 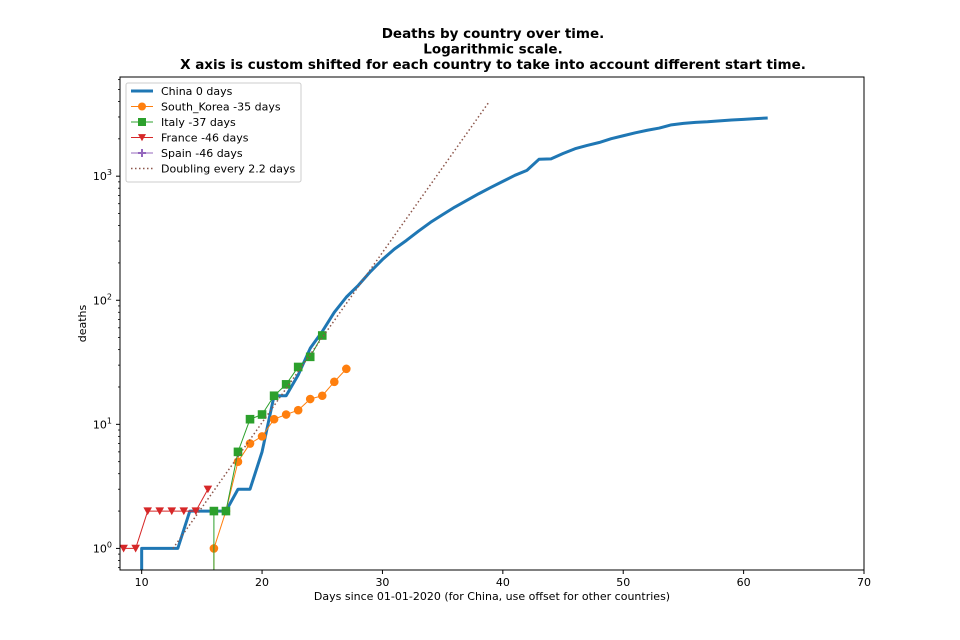 I want to click on legend-entry: Spain -46 days, so click(x=187, y=153).